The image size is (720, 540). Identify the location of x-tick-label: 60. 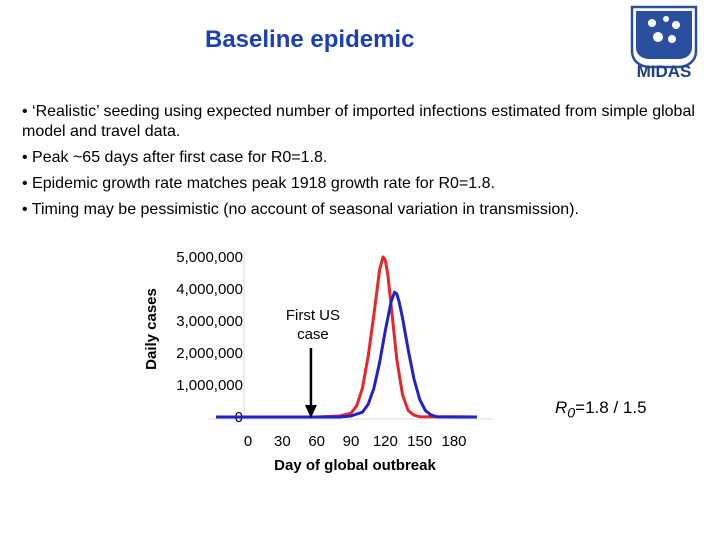
(316, 441).